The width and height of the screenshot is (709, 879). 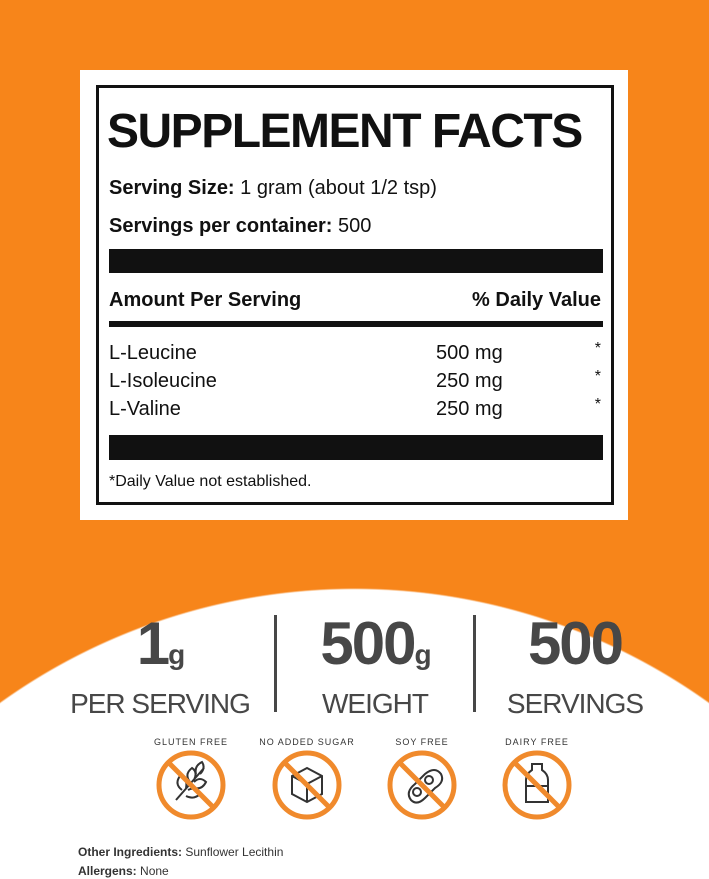 I want to click on badge-dairy-free: DAIRY FREE, so click(x=537, y=784).